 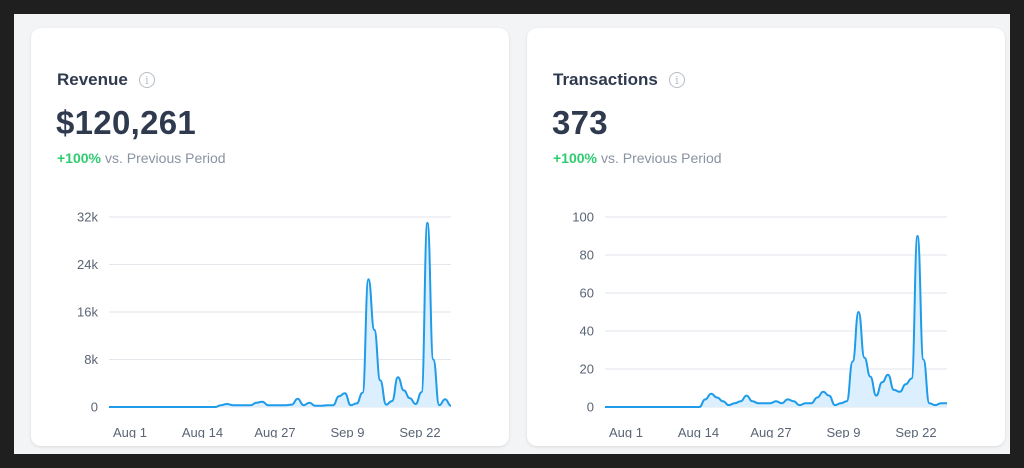 What do you see at coordinates (165, 158) in the screenshot?
I see `revenue-delta-label: vs. Previous Period` at bounding box center [165, 158].